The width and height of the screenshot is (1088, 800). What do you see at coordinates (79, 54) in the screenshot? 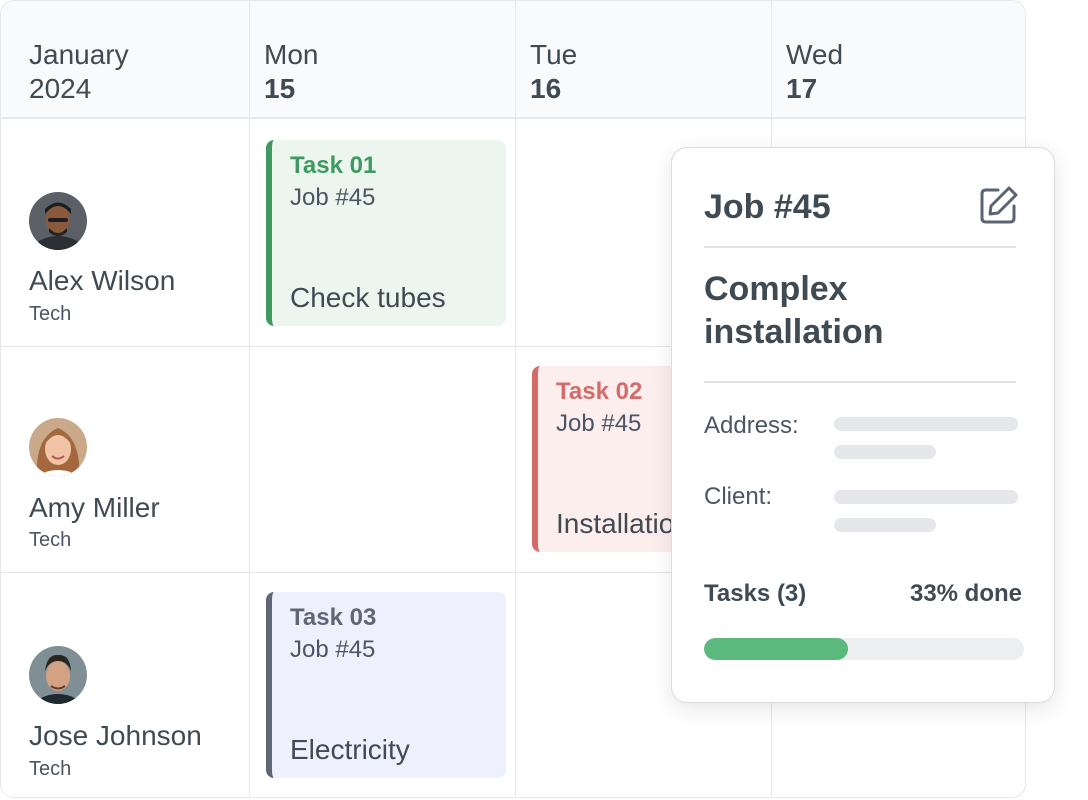
I see `month-label: January` at bounding box center [79, 54].